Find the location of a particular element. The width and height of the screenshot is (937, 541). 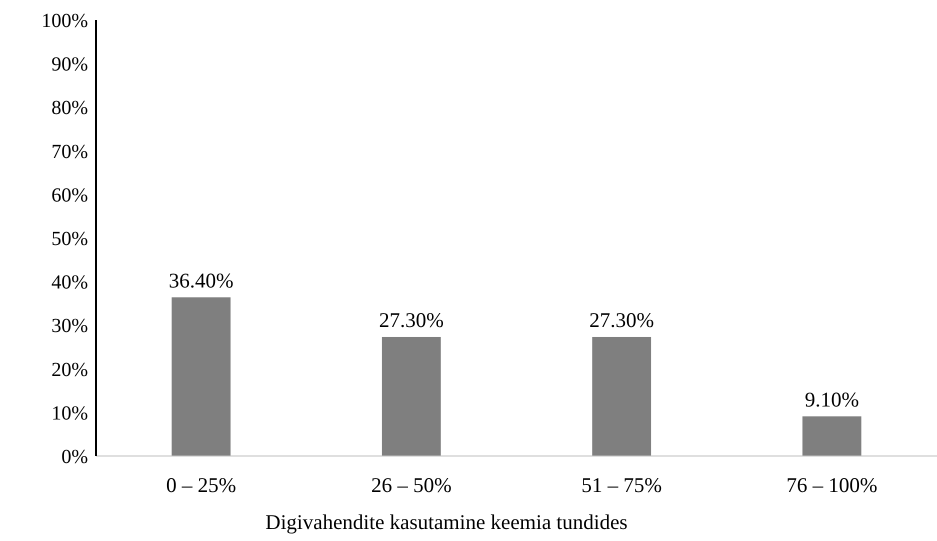

data-label: 9.10% is located at coordinates (831, 399).